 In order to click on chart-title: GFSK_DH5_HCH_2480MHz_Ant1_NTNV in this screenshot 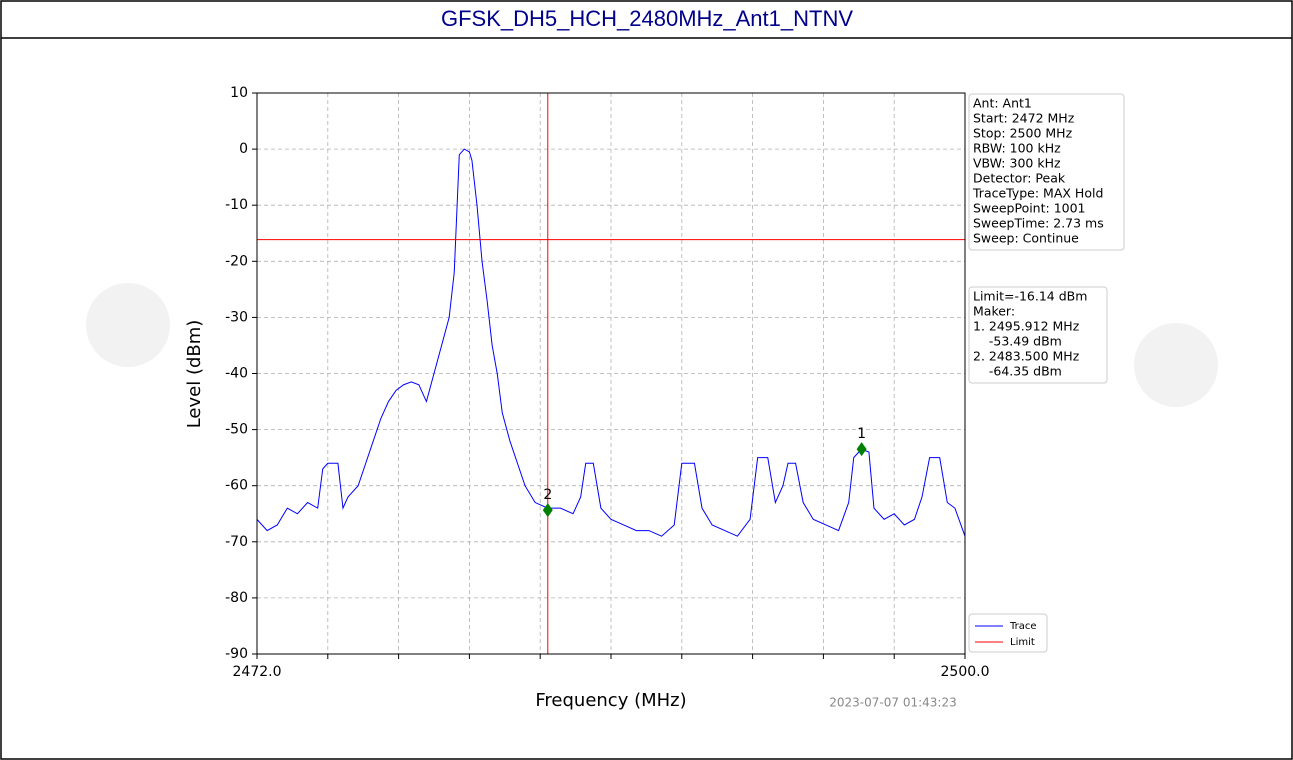, I will do `click(647, 18)`.